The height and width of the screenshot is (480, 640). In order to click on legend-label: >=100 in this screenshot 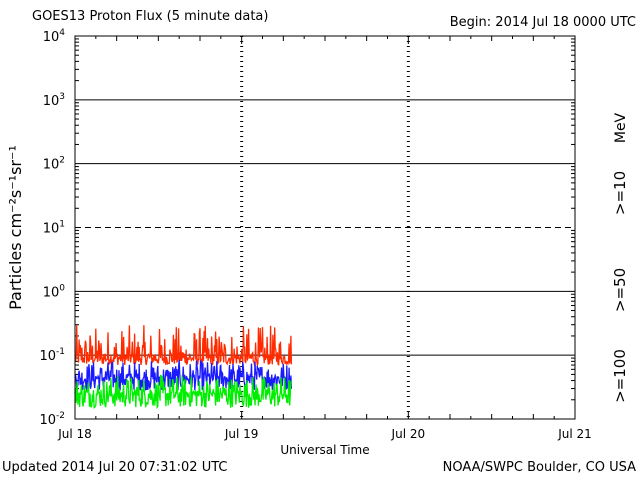, I will do `click(620, 376)`.